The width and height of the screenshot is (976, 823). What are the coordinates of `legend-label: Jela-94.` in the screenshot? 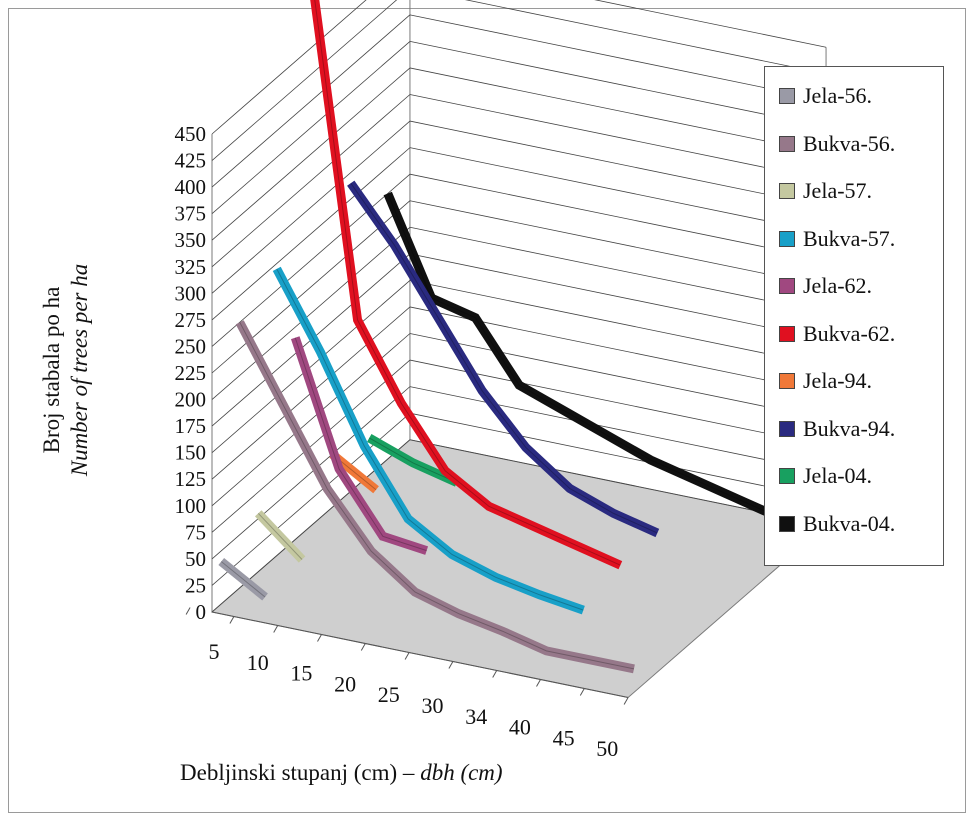 It's located at (838, 380).